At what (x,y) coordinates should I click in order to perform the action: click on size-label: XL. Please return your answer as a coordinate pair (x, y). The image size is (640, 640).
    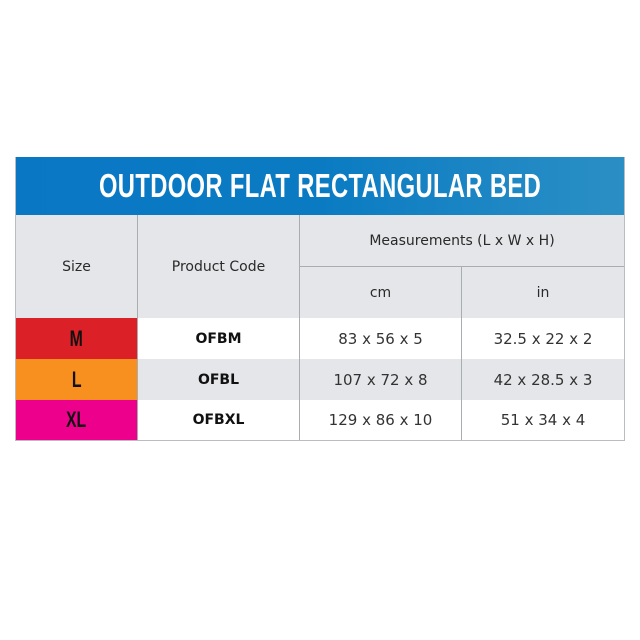
    Looking at the image, I should click on (76, 419).